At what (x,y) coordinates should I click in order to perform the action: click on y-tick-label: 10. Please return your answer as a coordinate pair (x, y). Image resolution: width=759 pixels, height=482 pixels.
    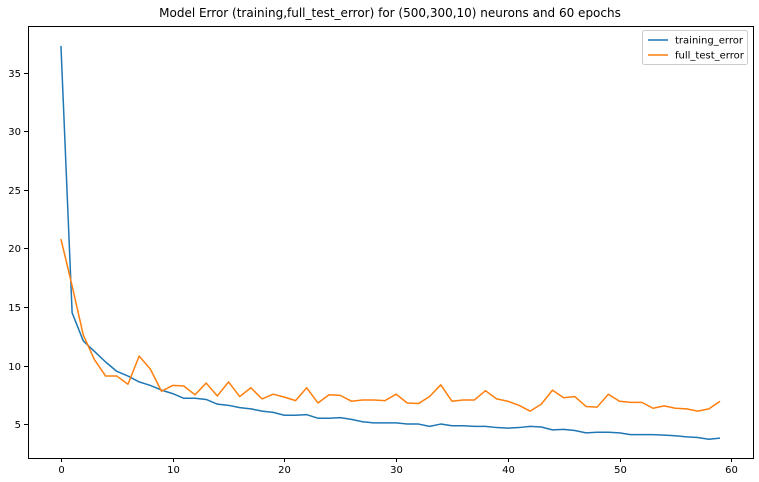
    Looking at the image, I should click on (14, 367).